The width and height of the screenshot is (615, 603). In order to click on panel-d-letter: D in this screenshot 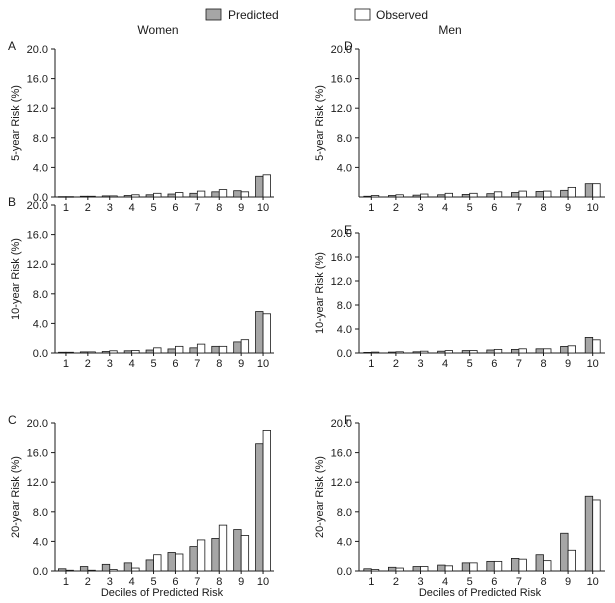, I will do `click(348, 46)`.